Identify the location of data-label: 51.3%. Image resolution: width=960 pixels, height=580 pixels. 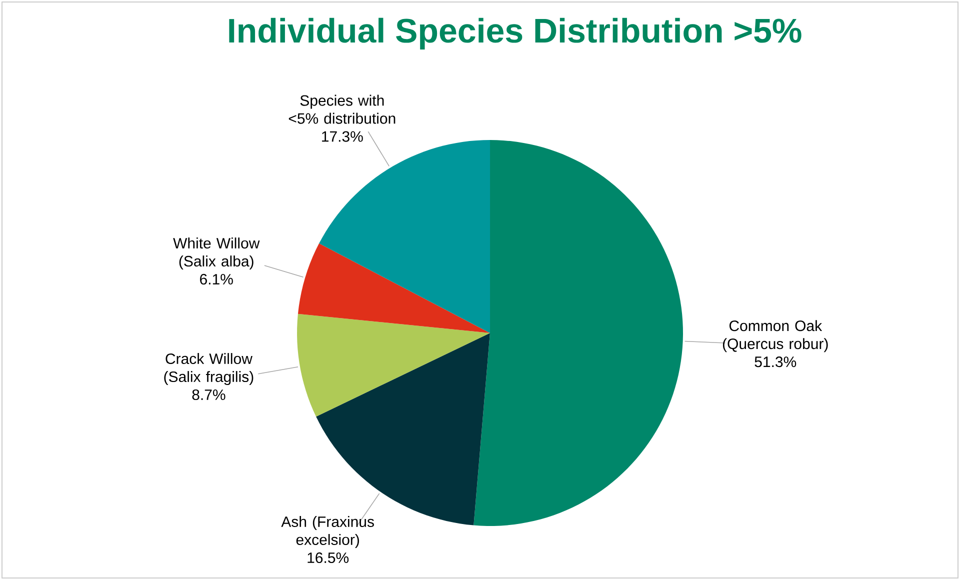
(775, 362).